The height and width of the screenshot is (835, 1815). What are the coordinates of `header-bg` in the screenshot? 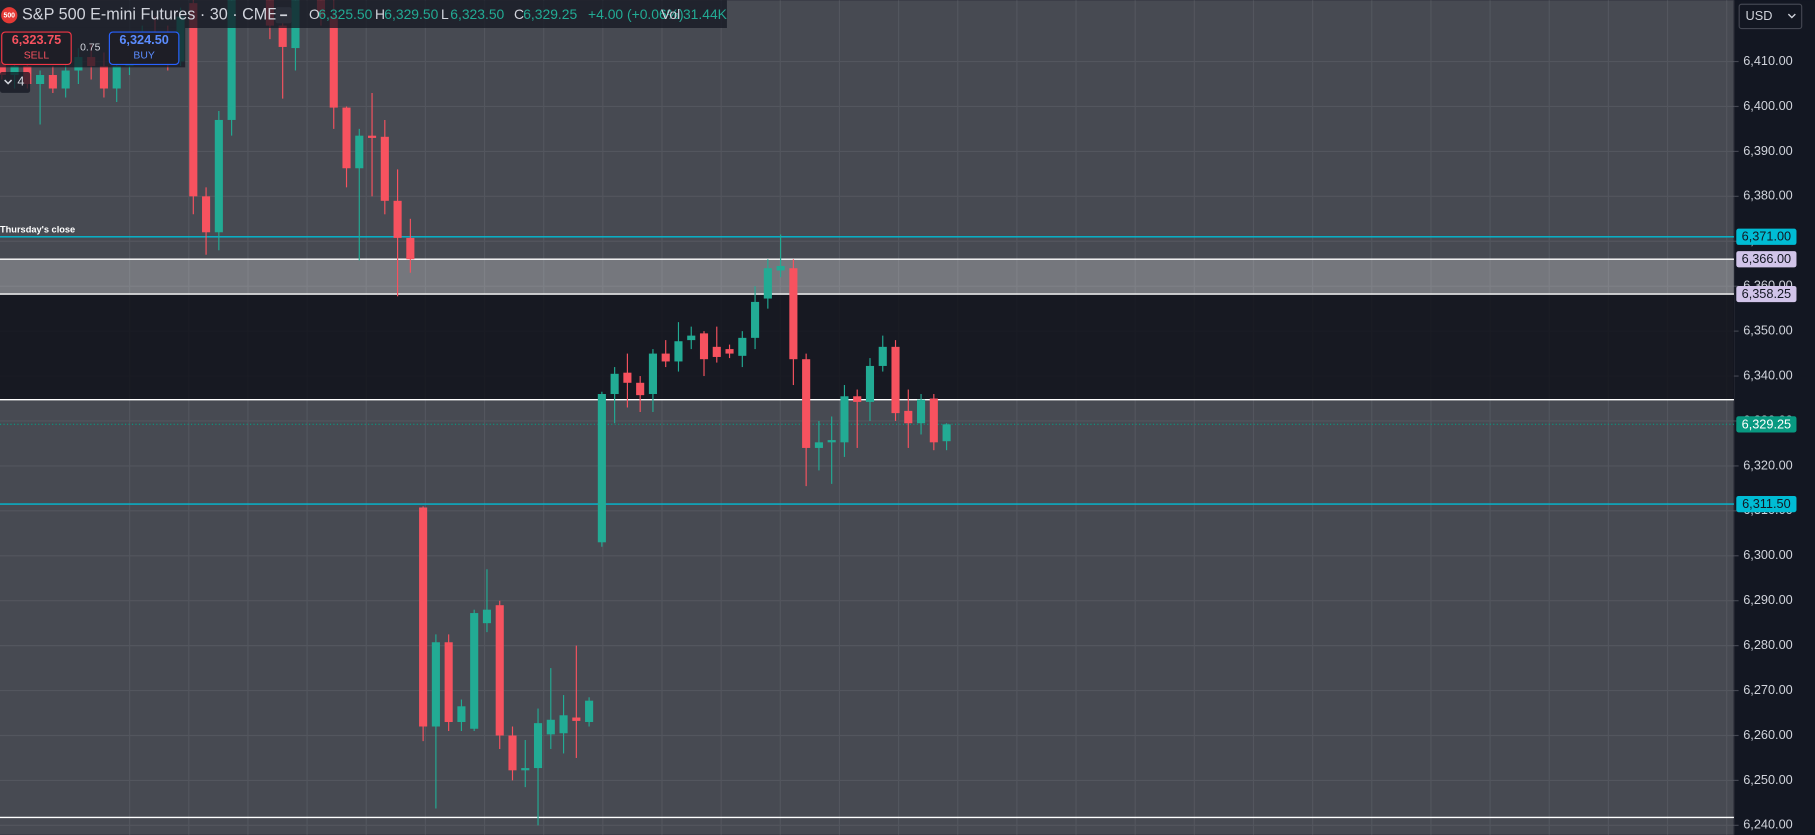 It's located at (363, 14).